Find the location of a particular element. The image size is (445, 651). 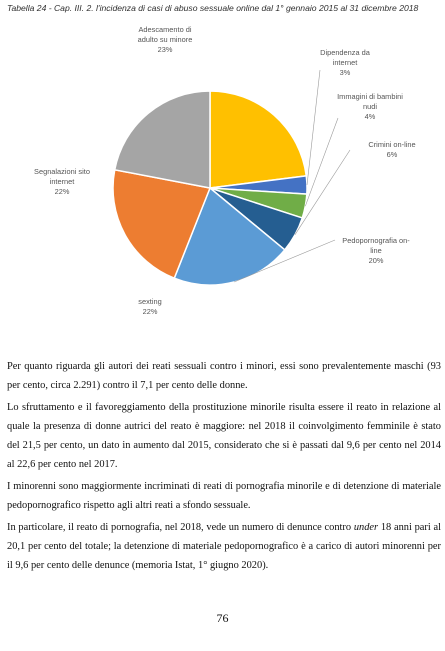

slice-label-2: Immagini di bambini nudi 4% is located at coordinates (370, 106).